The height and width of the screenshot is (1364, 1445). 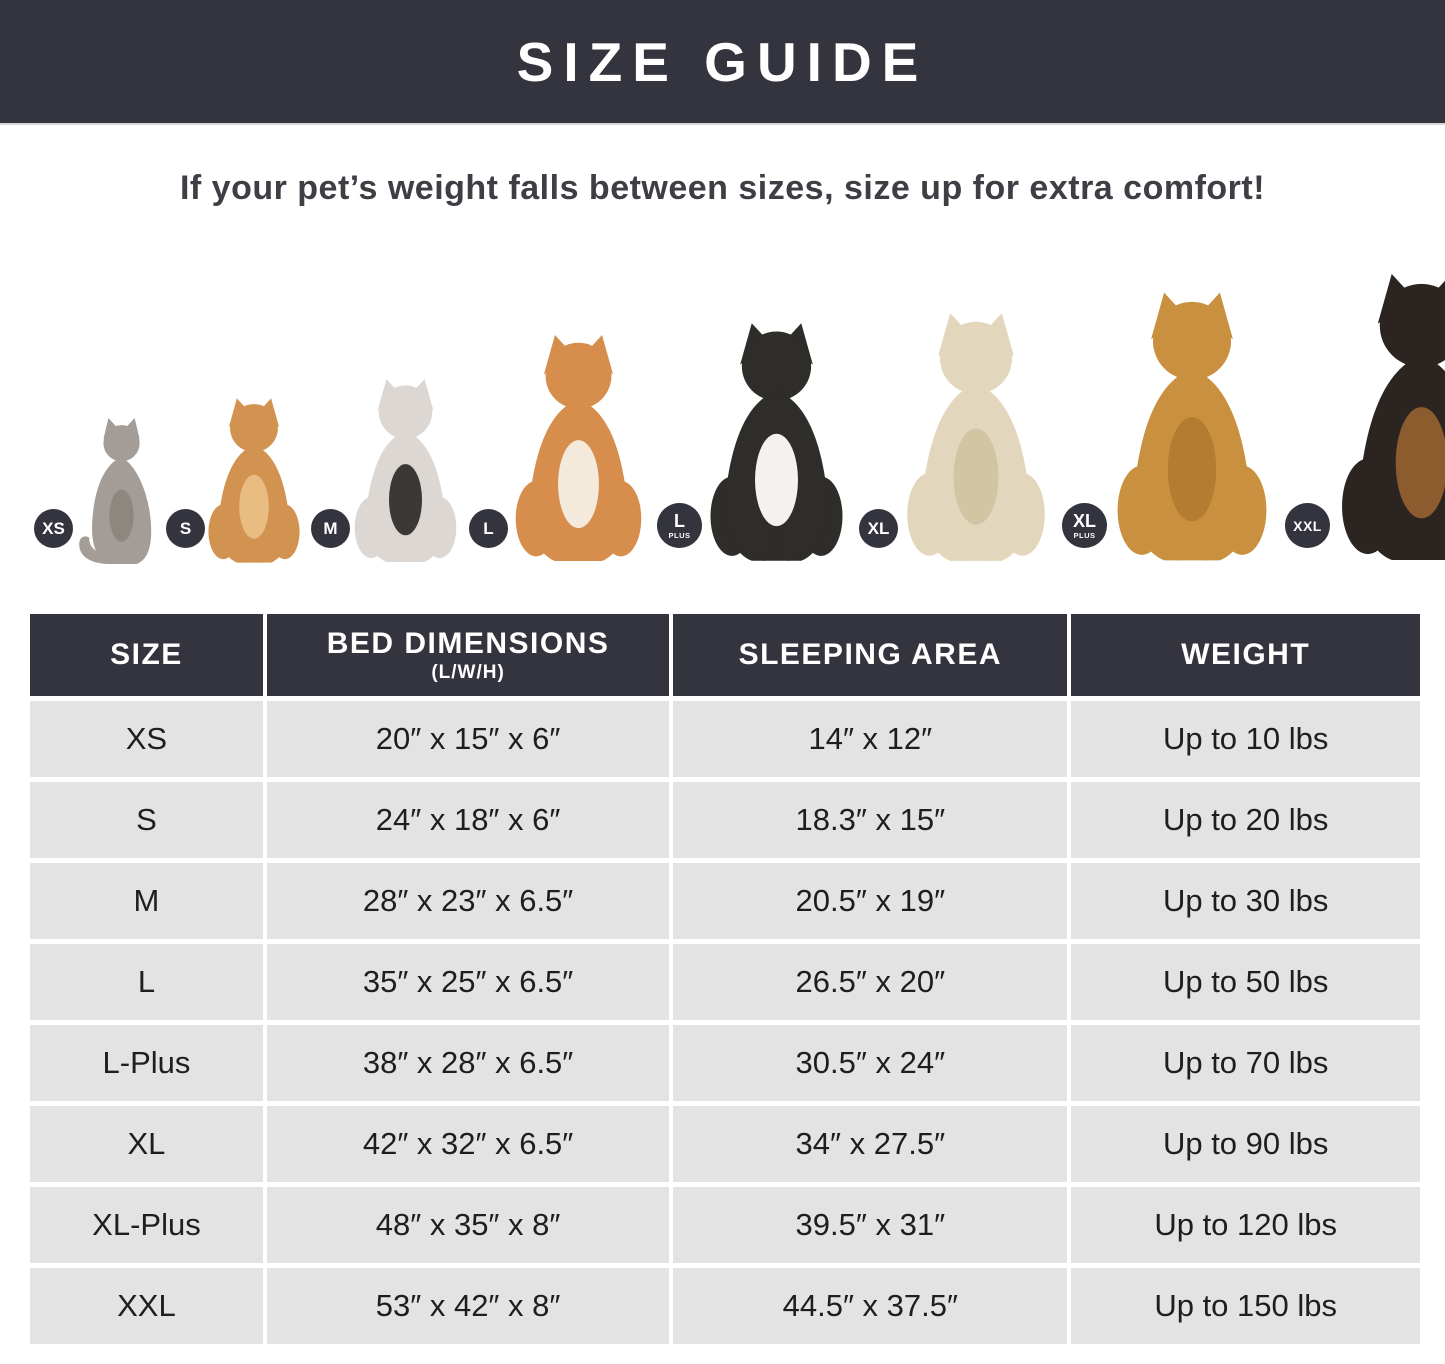 I want to click on size-badge-label: M, so click(x=330, y=528).